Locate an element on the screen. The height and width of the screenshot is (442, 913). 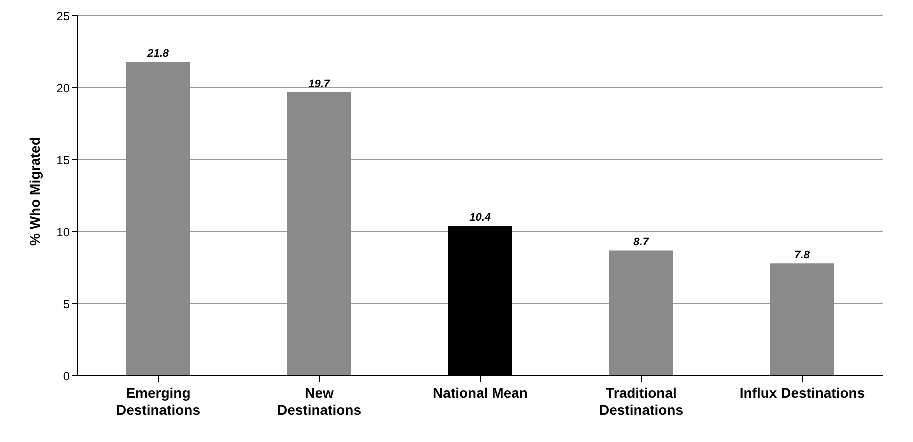
data-label: 7.8 is located at coordinates (802, 256).